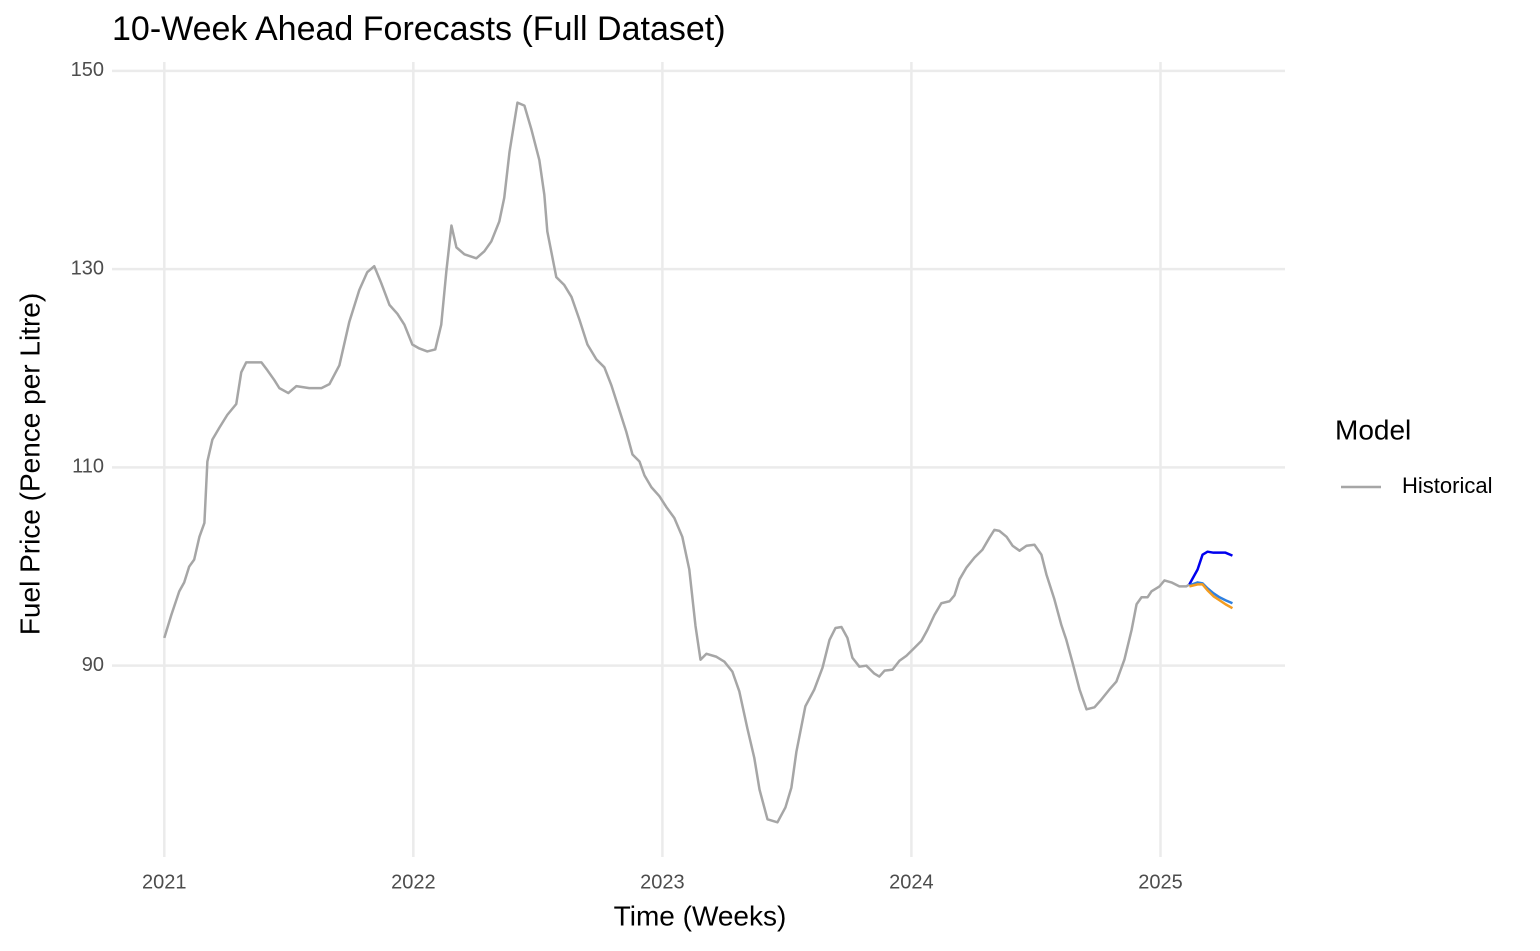 The width and height of the screenshot is (1540, 951). I want to click on y-tick-label: 110, so click(88, 467).